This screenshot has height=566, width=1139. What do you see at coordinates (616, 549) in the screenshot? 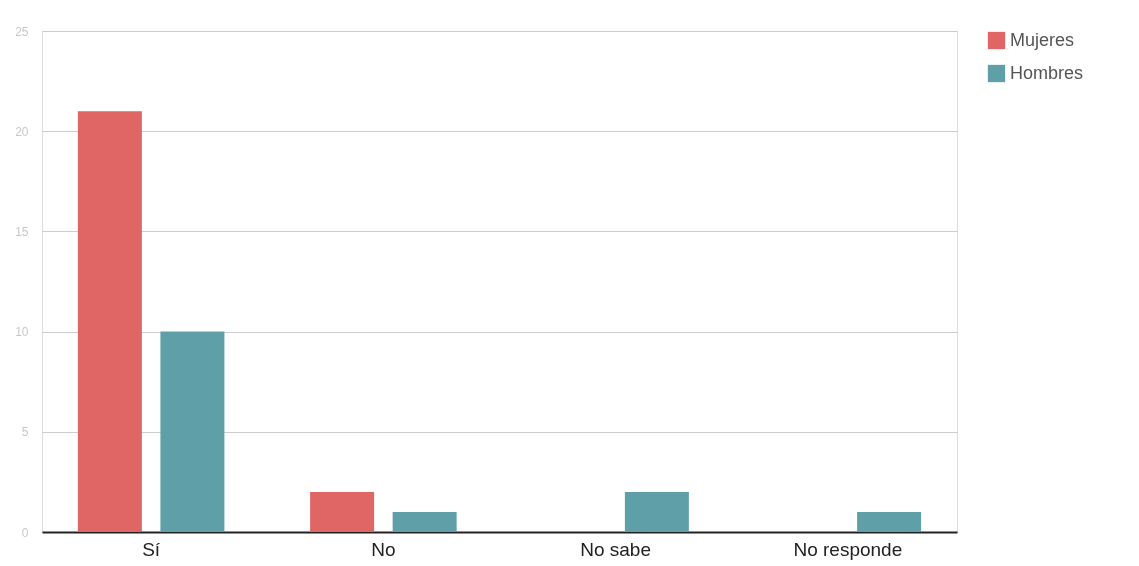
I see `x-tick-label: No sabe` at bounding box center [616, 549].